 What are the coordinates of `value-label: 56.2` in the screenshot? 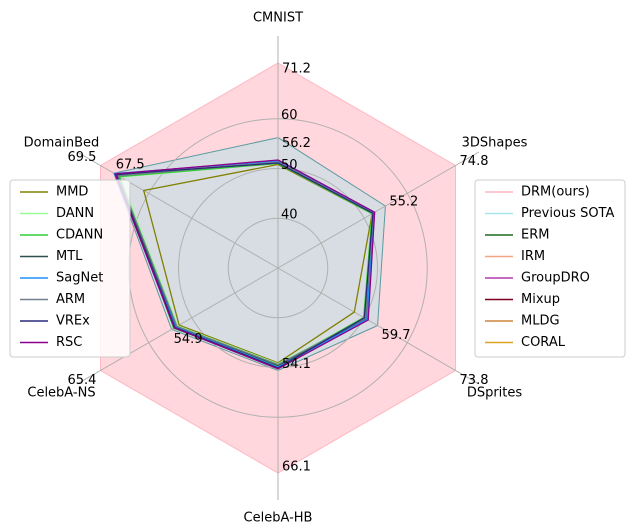 It's located at (296, 143).